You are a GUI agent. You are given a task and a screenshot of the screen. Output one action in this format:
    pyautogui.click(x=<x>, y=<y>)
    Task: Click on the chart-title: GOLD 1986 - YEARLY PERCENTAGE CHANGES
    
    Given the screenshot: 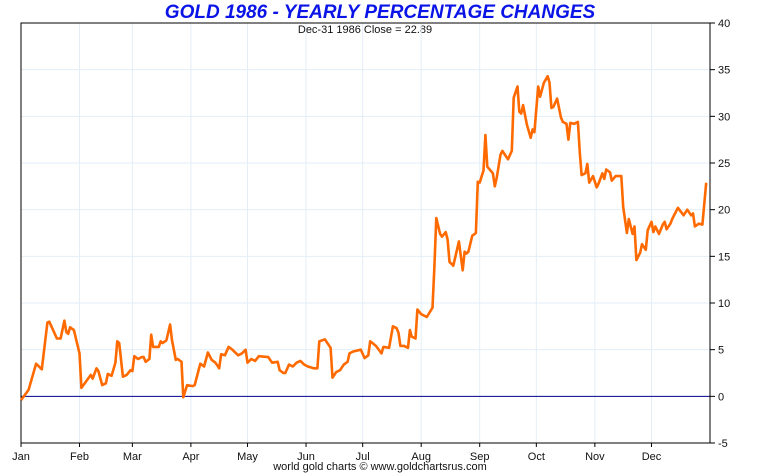 What is the action you would take?
    pyautogui.click(x=380, y=12)
    